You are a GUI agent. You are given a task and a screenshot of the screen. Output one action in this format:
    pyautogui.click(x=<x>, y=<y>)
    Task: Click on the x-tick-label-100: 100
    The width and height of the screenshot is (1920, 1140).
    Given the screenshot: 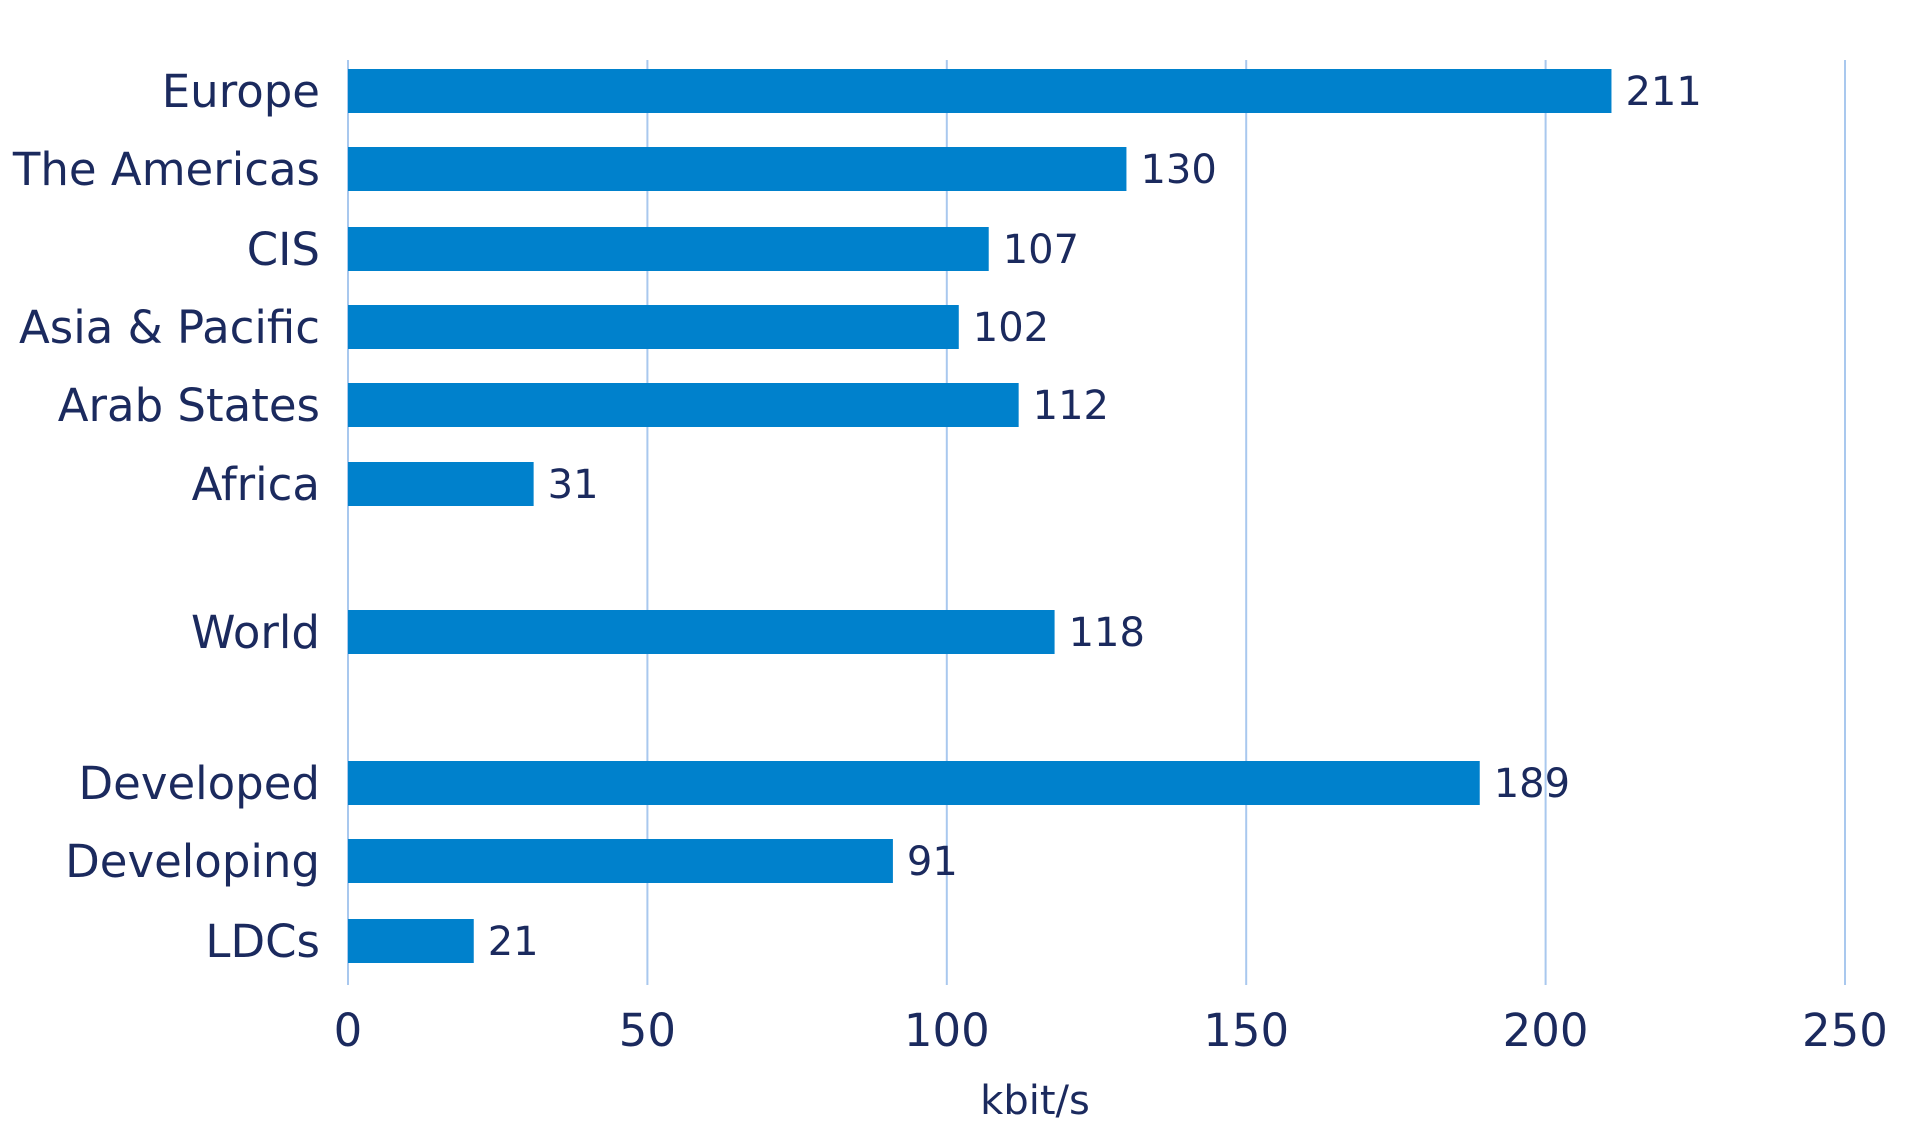 What is the action you would take?
    pyautogui.click(x=947, y=1030)
    